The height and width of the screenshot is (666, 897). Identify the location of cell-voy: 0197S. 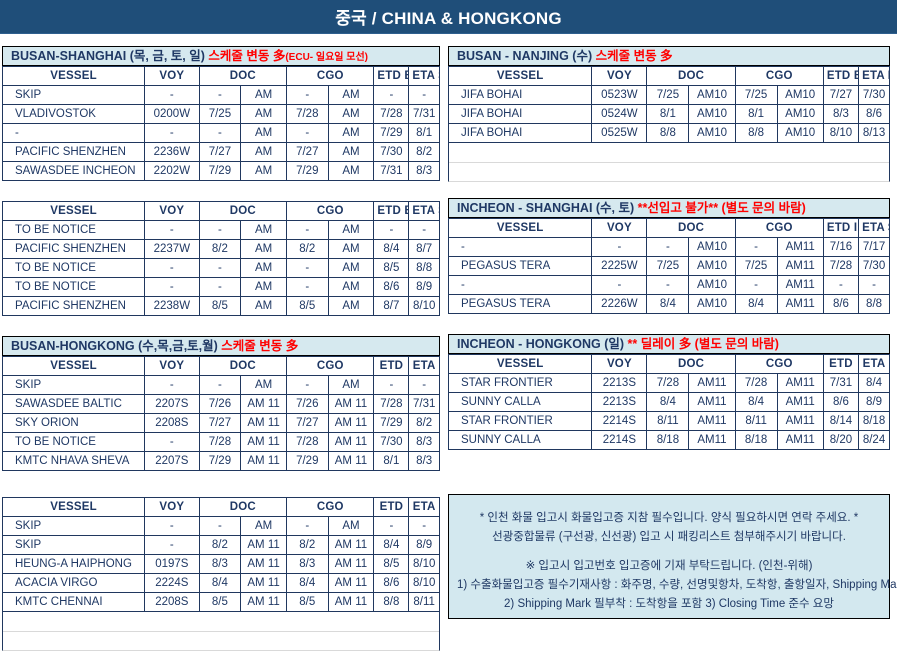
(172, 564).